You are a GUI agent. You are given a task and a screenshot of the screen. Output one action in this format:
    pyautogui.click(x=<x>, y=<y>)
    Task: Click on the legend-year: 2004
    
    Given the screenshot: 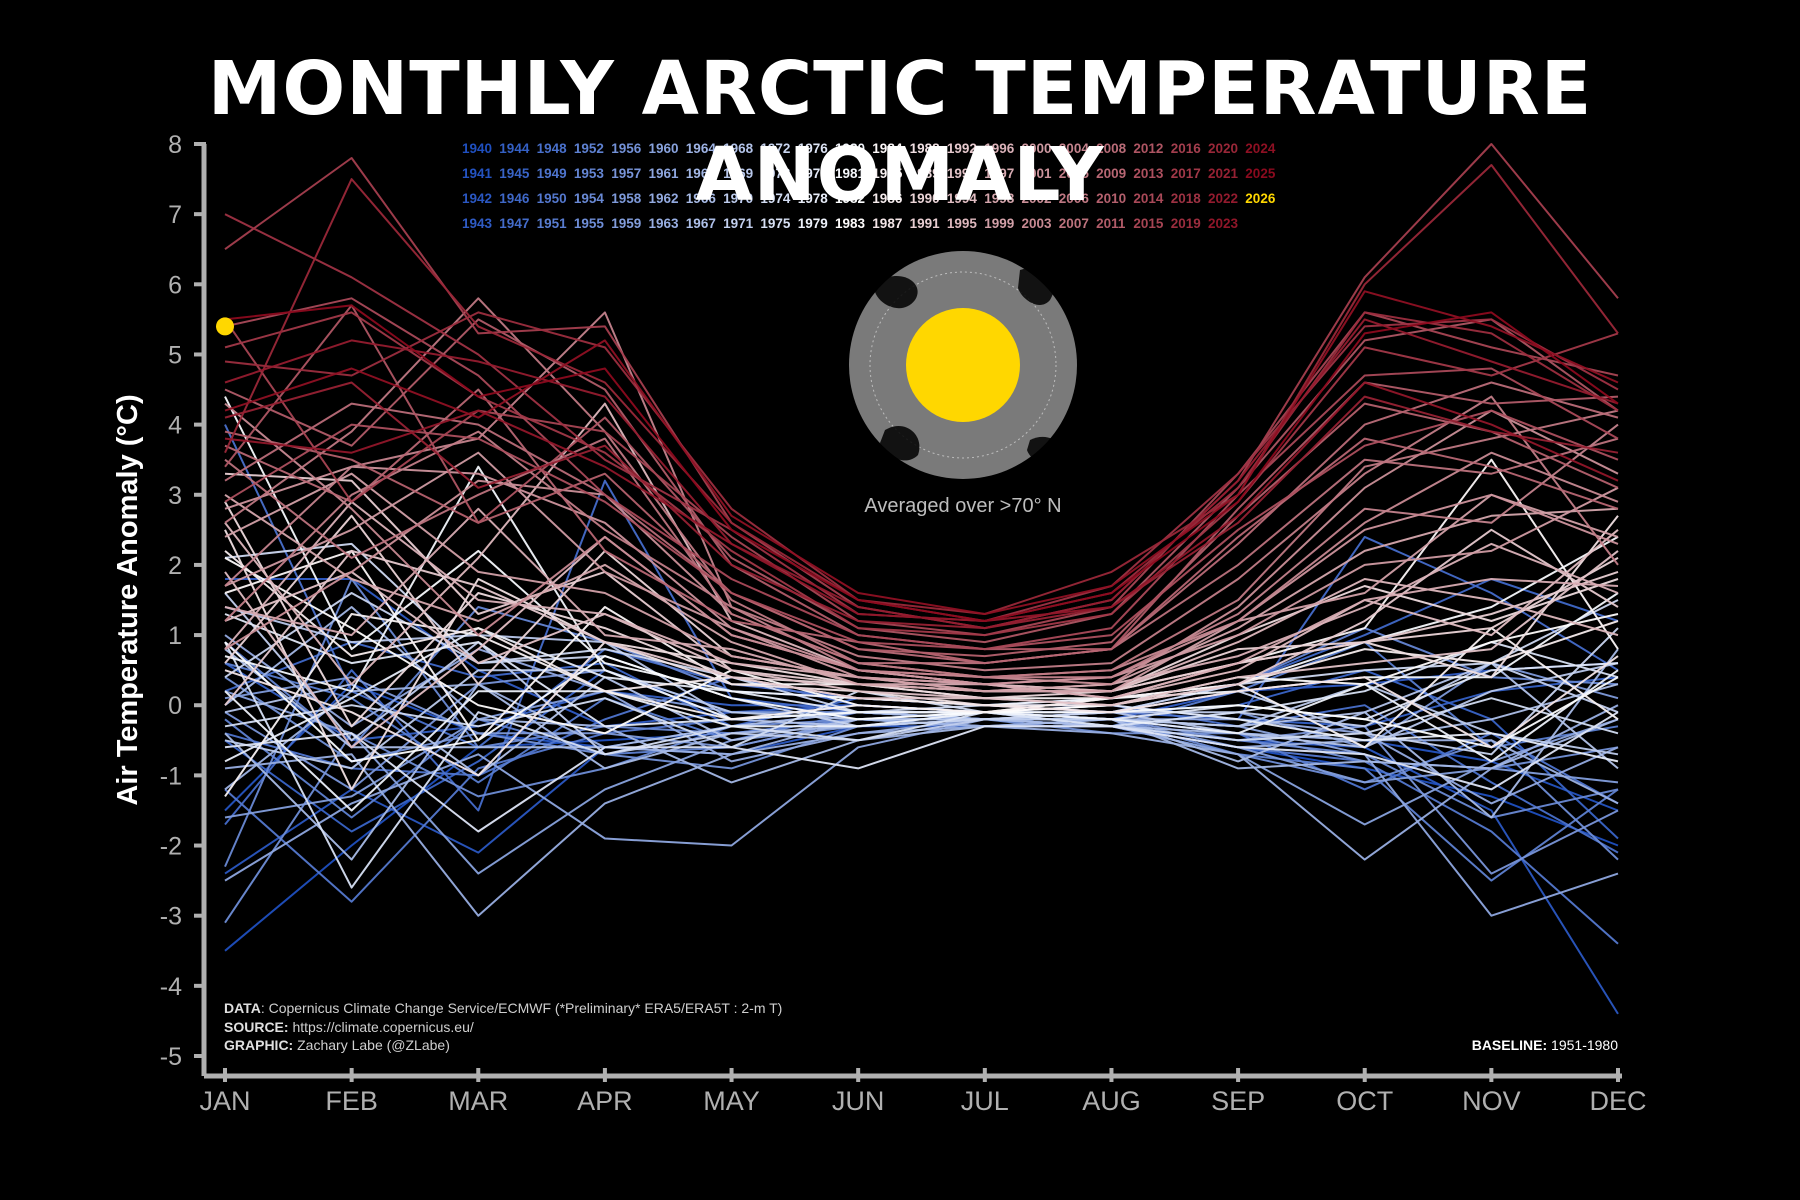 What is the action you would take?
    pyautogui.click(x=1074, y=148)
    